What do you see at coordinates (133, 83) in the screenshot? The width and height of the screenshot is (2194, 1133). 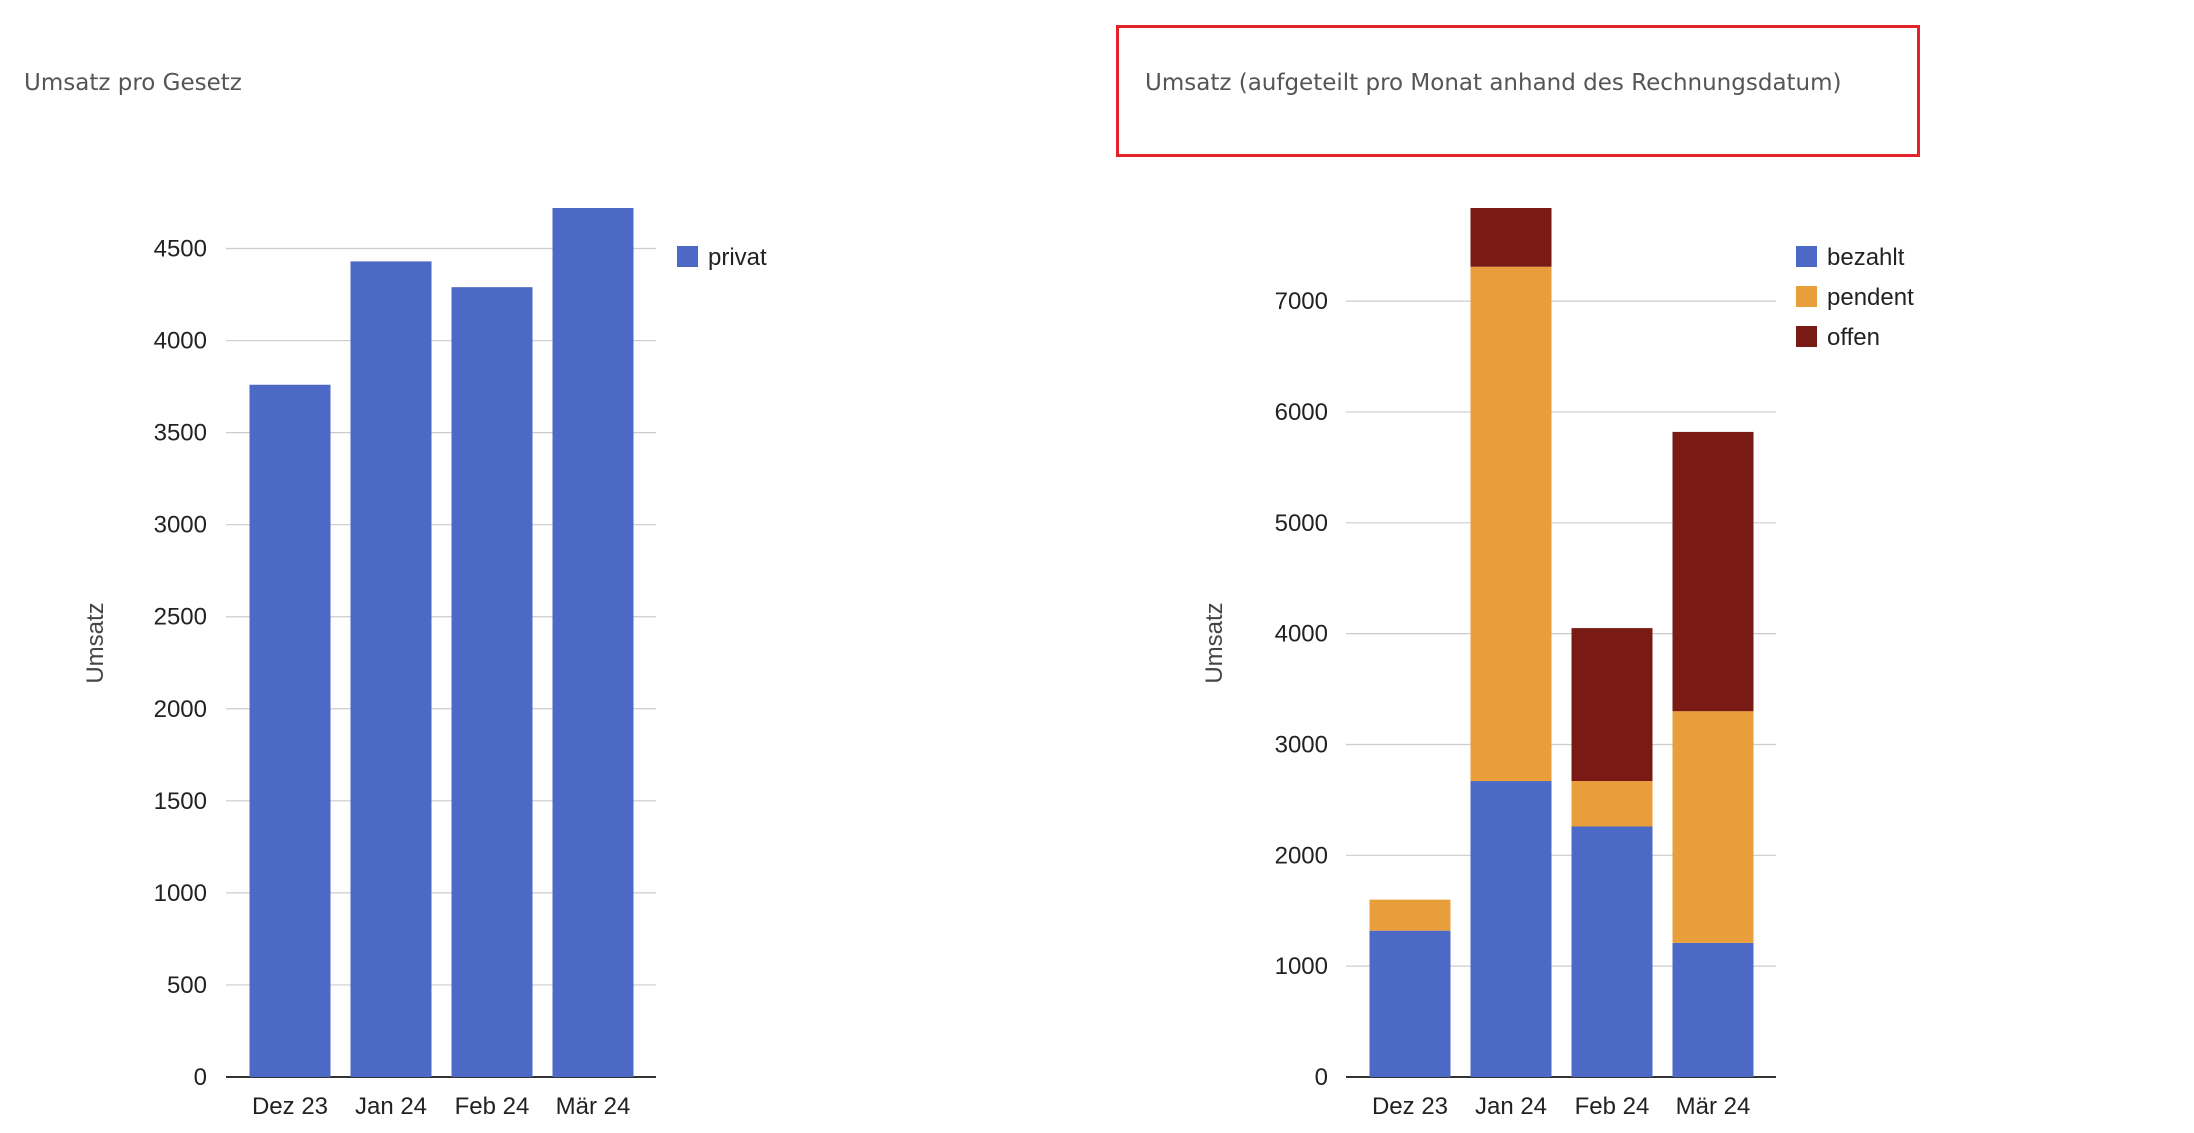 I see `chart-title-left: Umsatz pro Gesetz` at bounding box center [133, 83].